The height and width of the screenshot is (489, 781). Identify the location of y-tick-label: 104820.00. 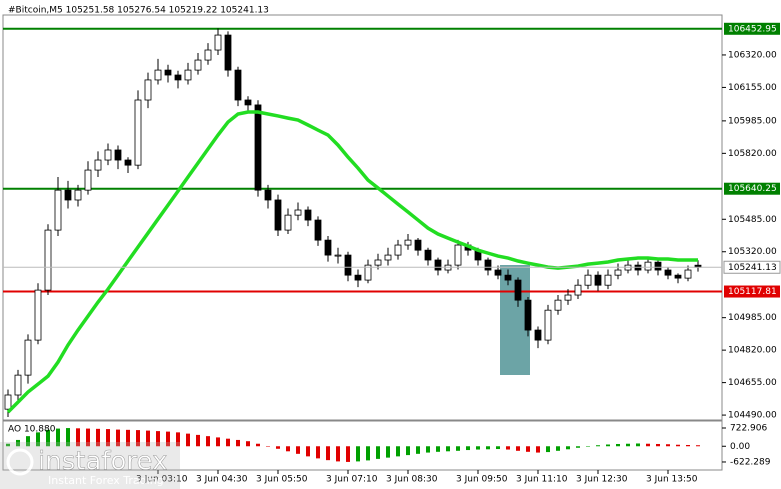
(752, 351).